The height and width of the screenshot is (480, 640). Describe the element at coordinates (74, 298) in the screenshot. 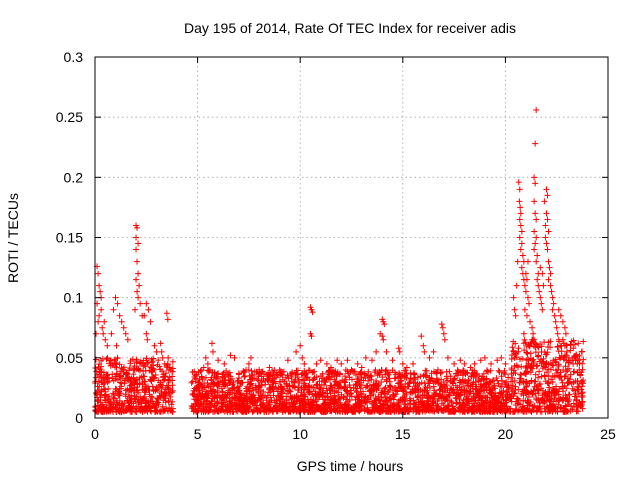

I see `y-tick-label: 0.1` at that location.